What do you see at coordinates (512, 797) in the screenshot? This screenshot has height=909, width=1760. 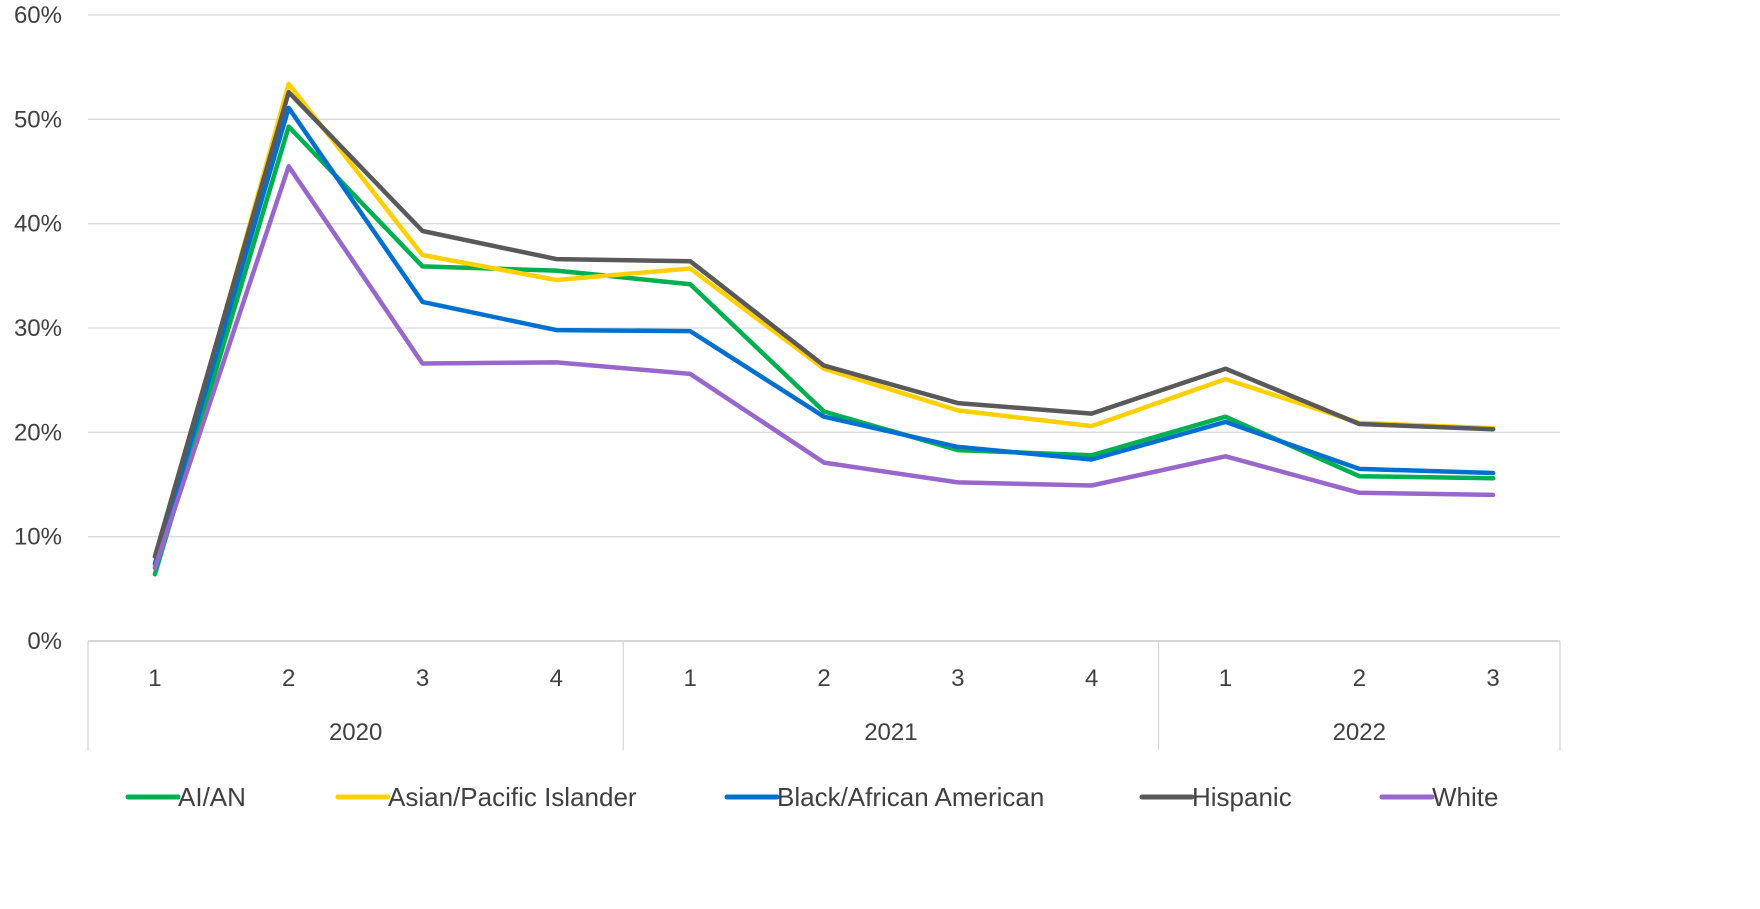 I see `legend-label-asian-pacific-islander: Asian/Pacific Islander` at bounding box center [512, 797].